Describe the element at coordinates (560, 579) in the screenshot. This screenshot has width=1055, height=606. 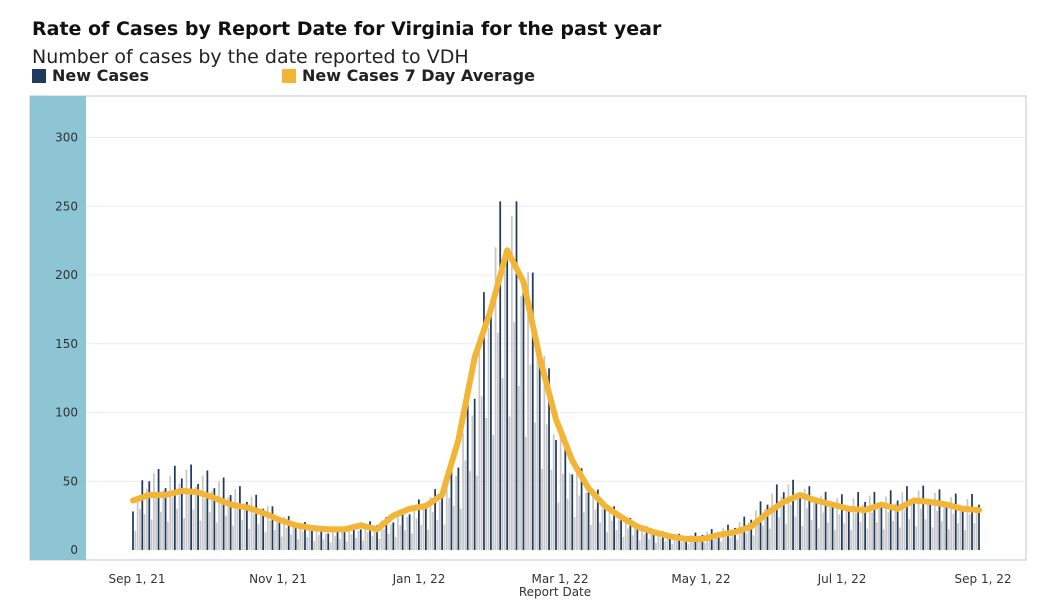
I see `x-tick-label-3: Mar 1, 22` at that location.